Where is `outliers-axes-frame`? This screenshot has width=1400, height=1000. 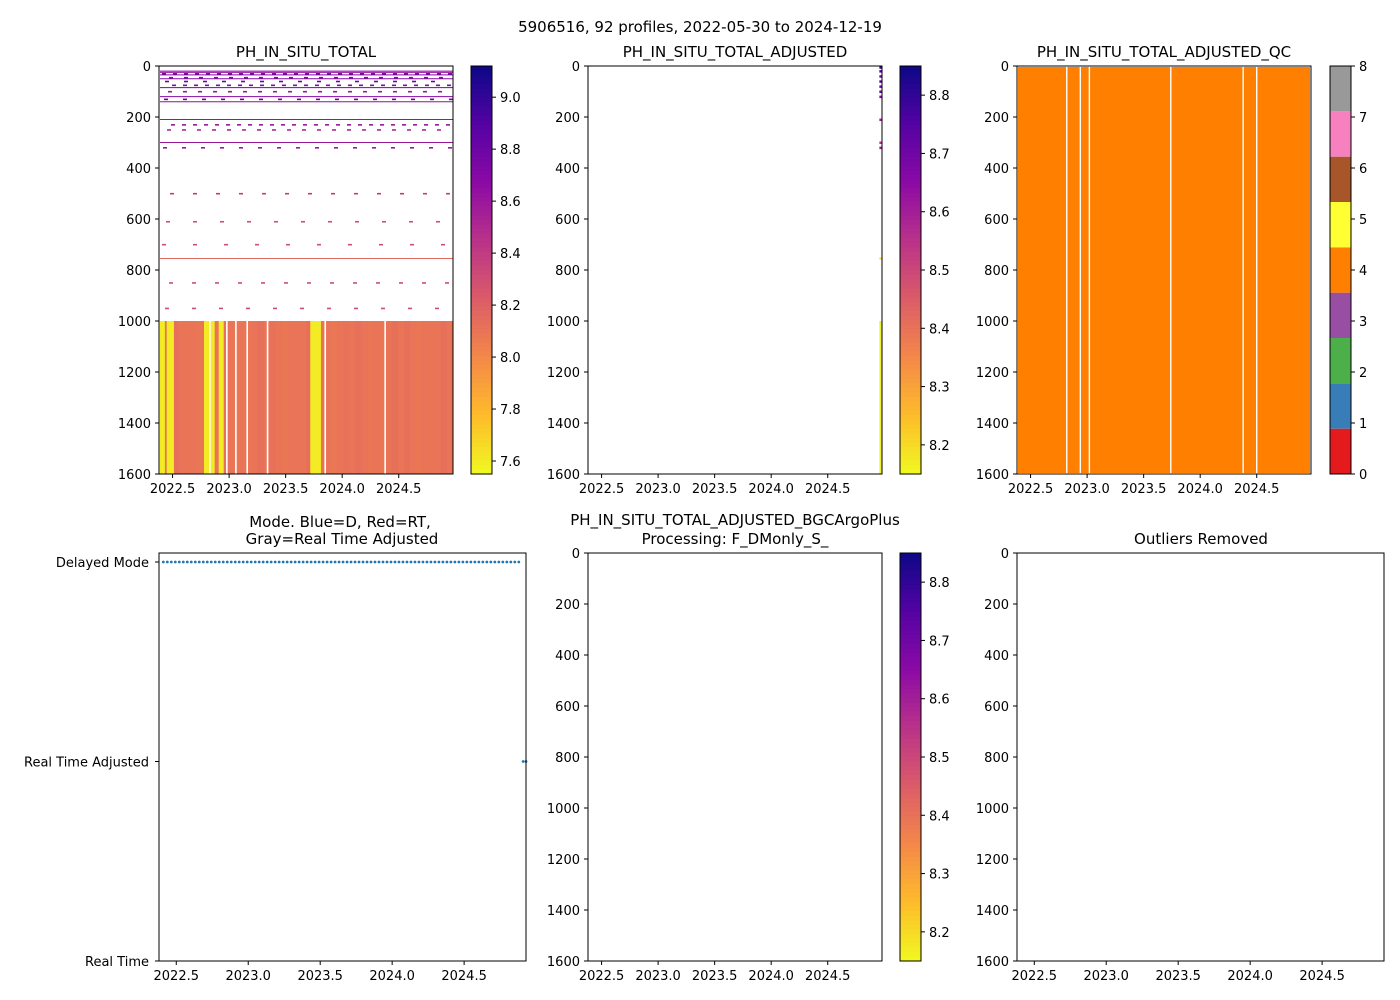
outliers-axes-frame is located at coordinates (1200, 757).